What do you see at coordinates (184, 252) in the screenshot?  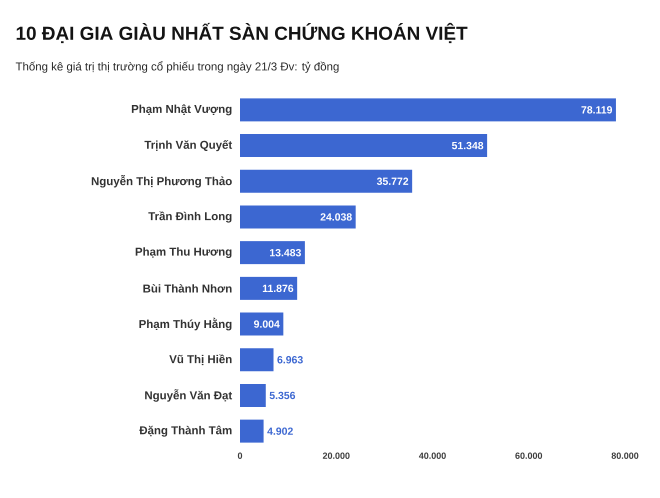 I see `y-tick-label: Phạm Thu Hương` at bounding box center [184, 252].